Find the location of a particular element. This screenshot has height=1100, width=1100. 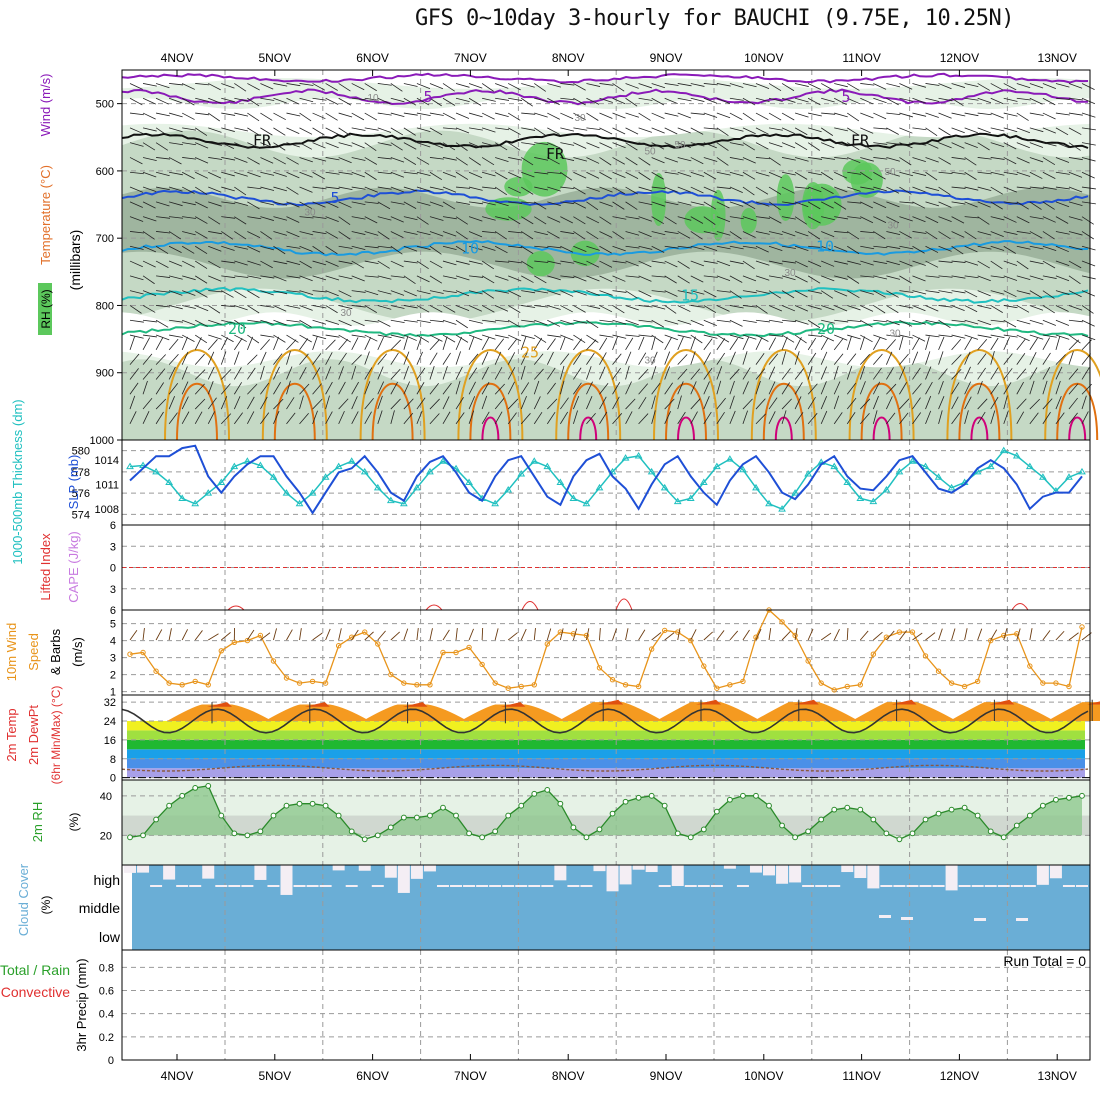

dewpoint-line is located at coordinates (605, 768).